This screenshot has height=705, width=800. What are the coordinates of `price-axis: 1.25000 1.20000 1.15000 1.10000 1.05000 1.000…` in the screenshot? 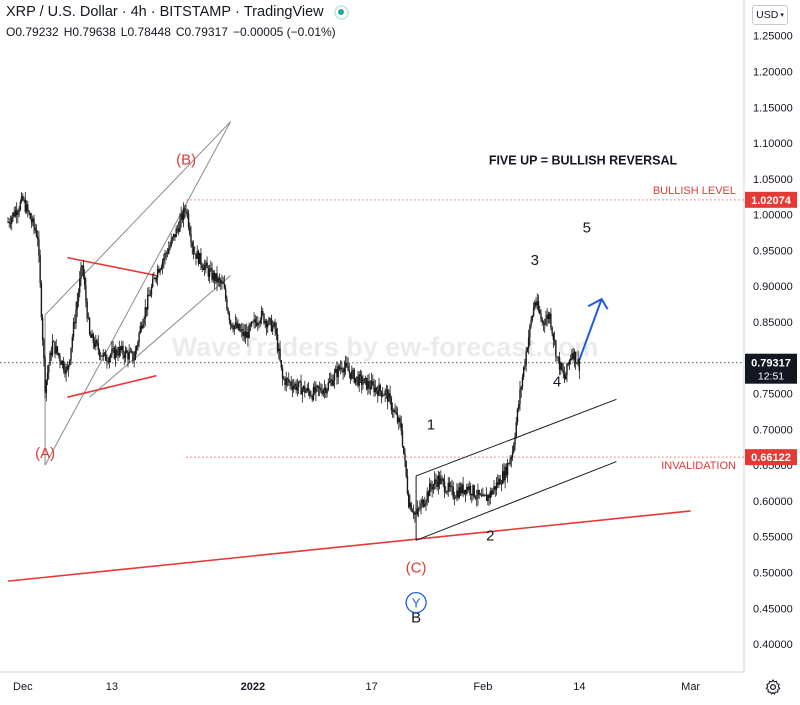 It's located at (773, 341).